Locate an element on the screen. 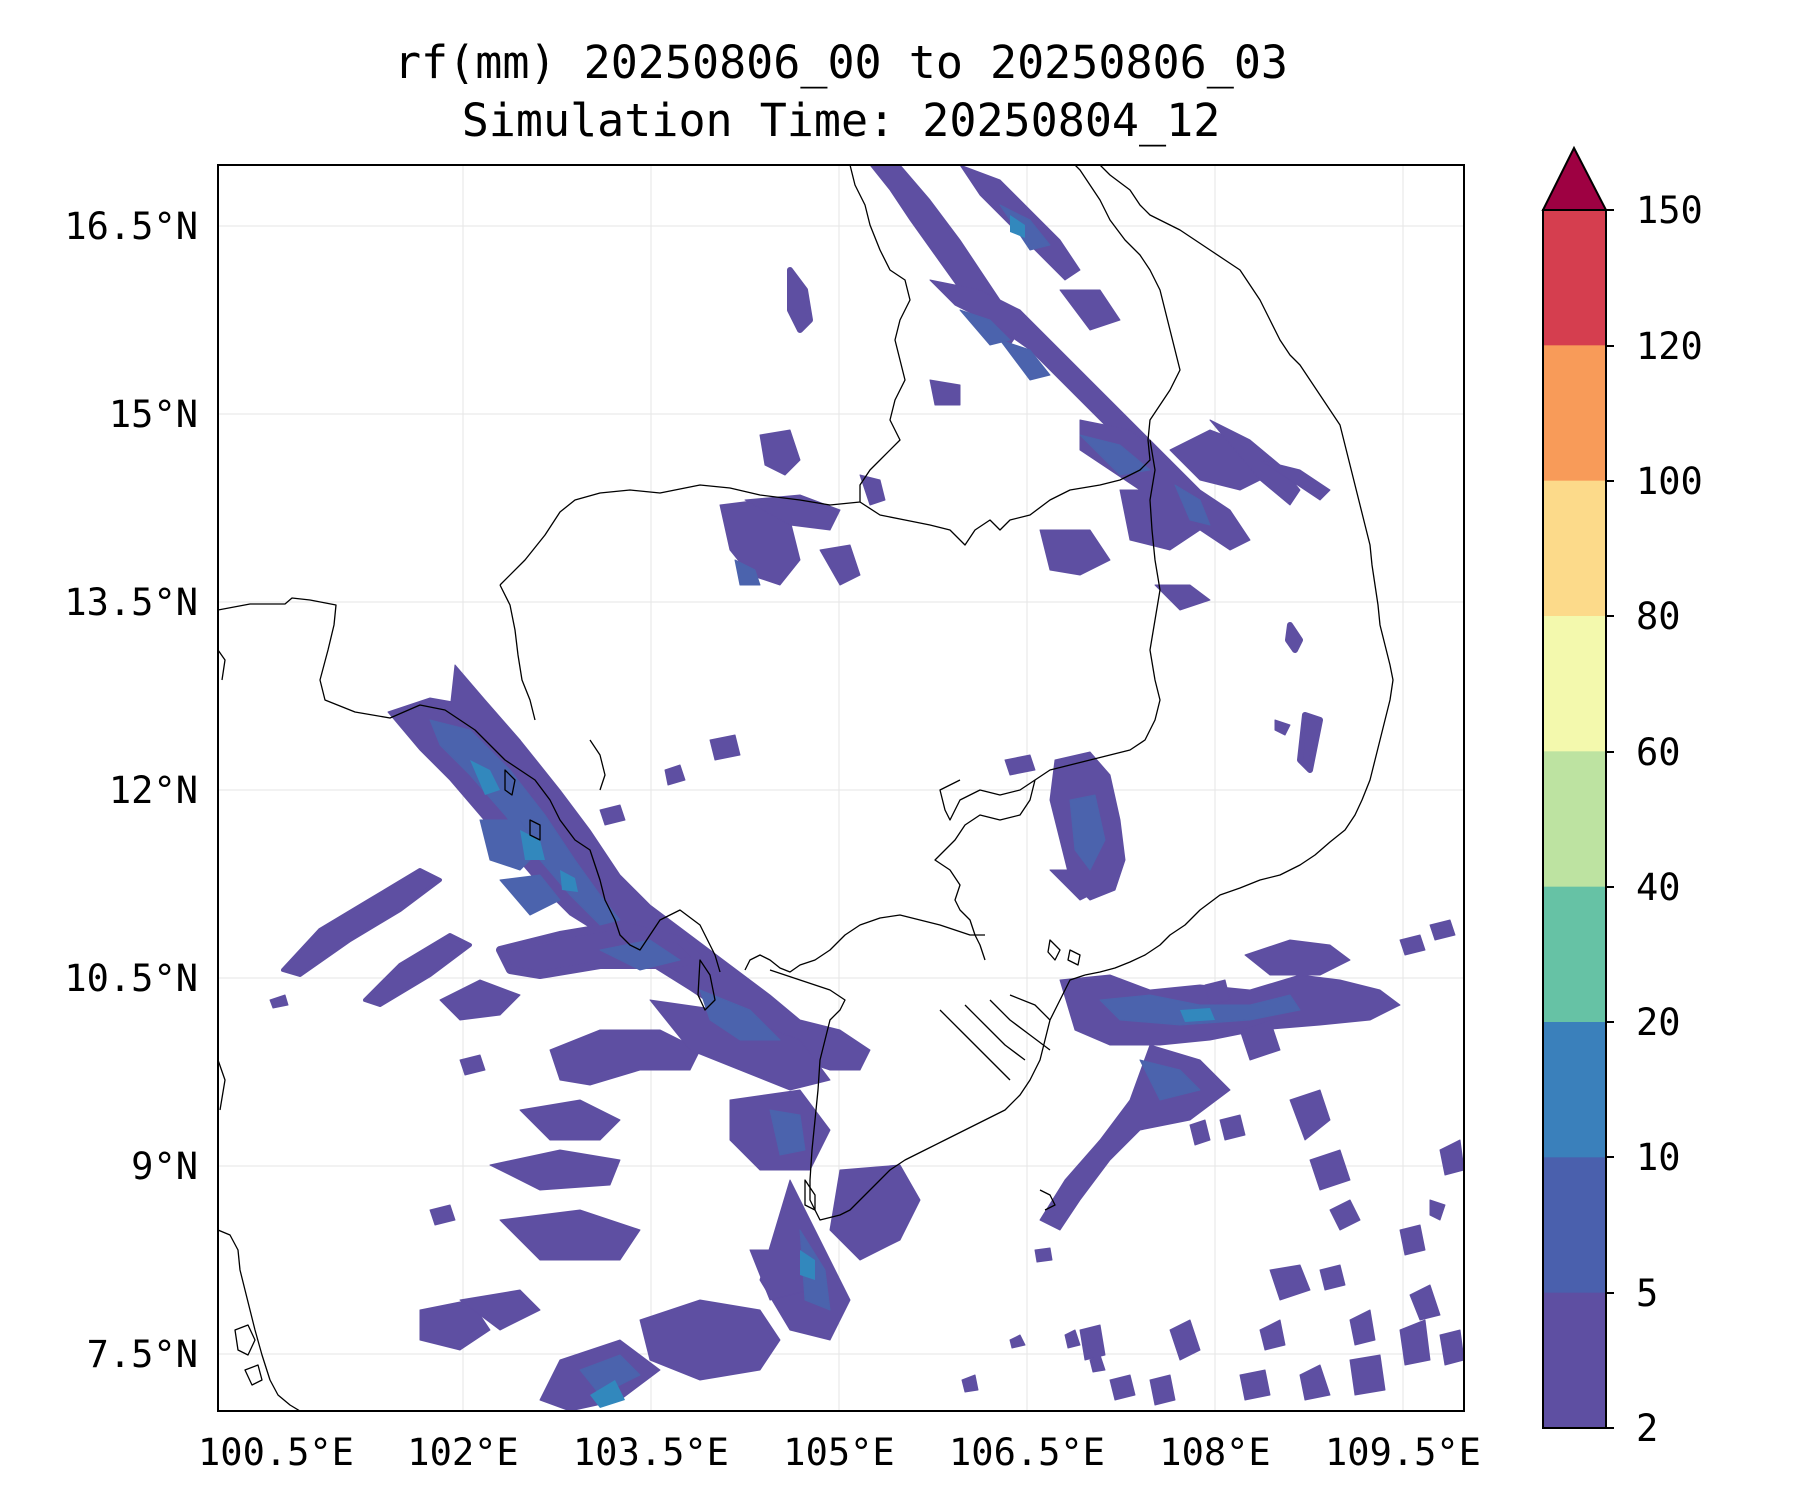 The height and width of the screenshot is (1500, 1800). lat-tick-label: 16.5°N is located at coordinates (131, 226).